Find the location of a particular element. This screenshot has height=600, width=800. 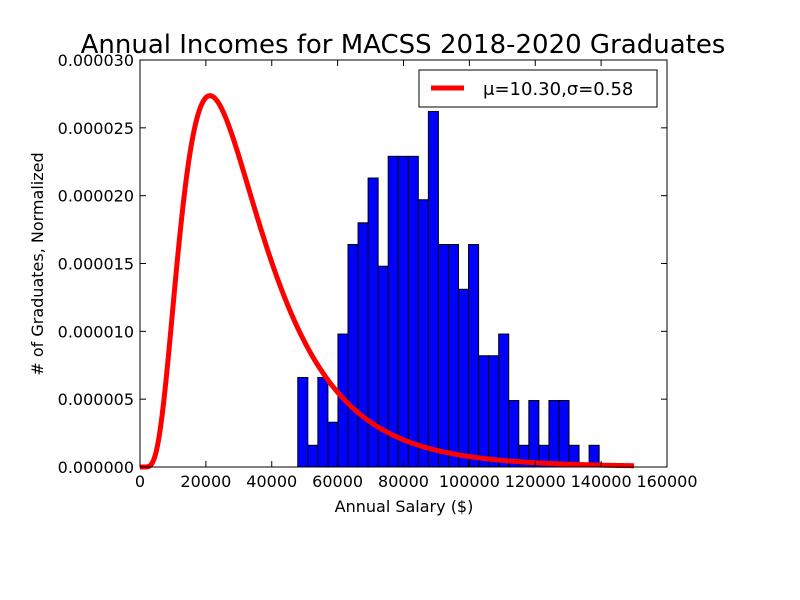

x-tick-label: 100000 is located at coordinates (469, 481).